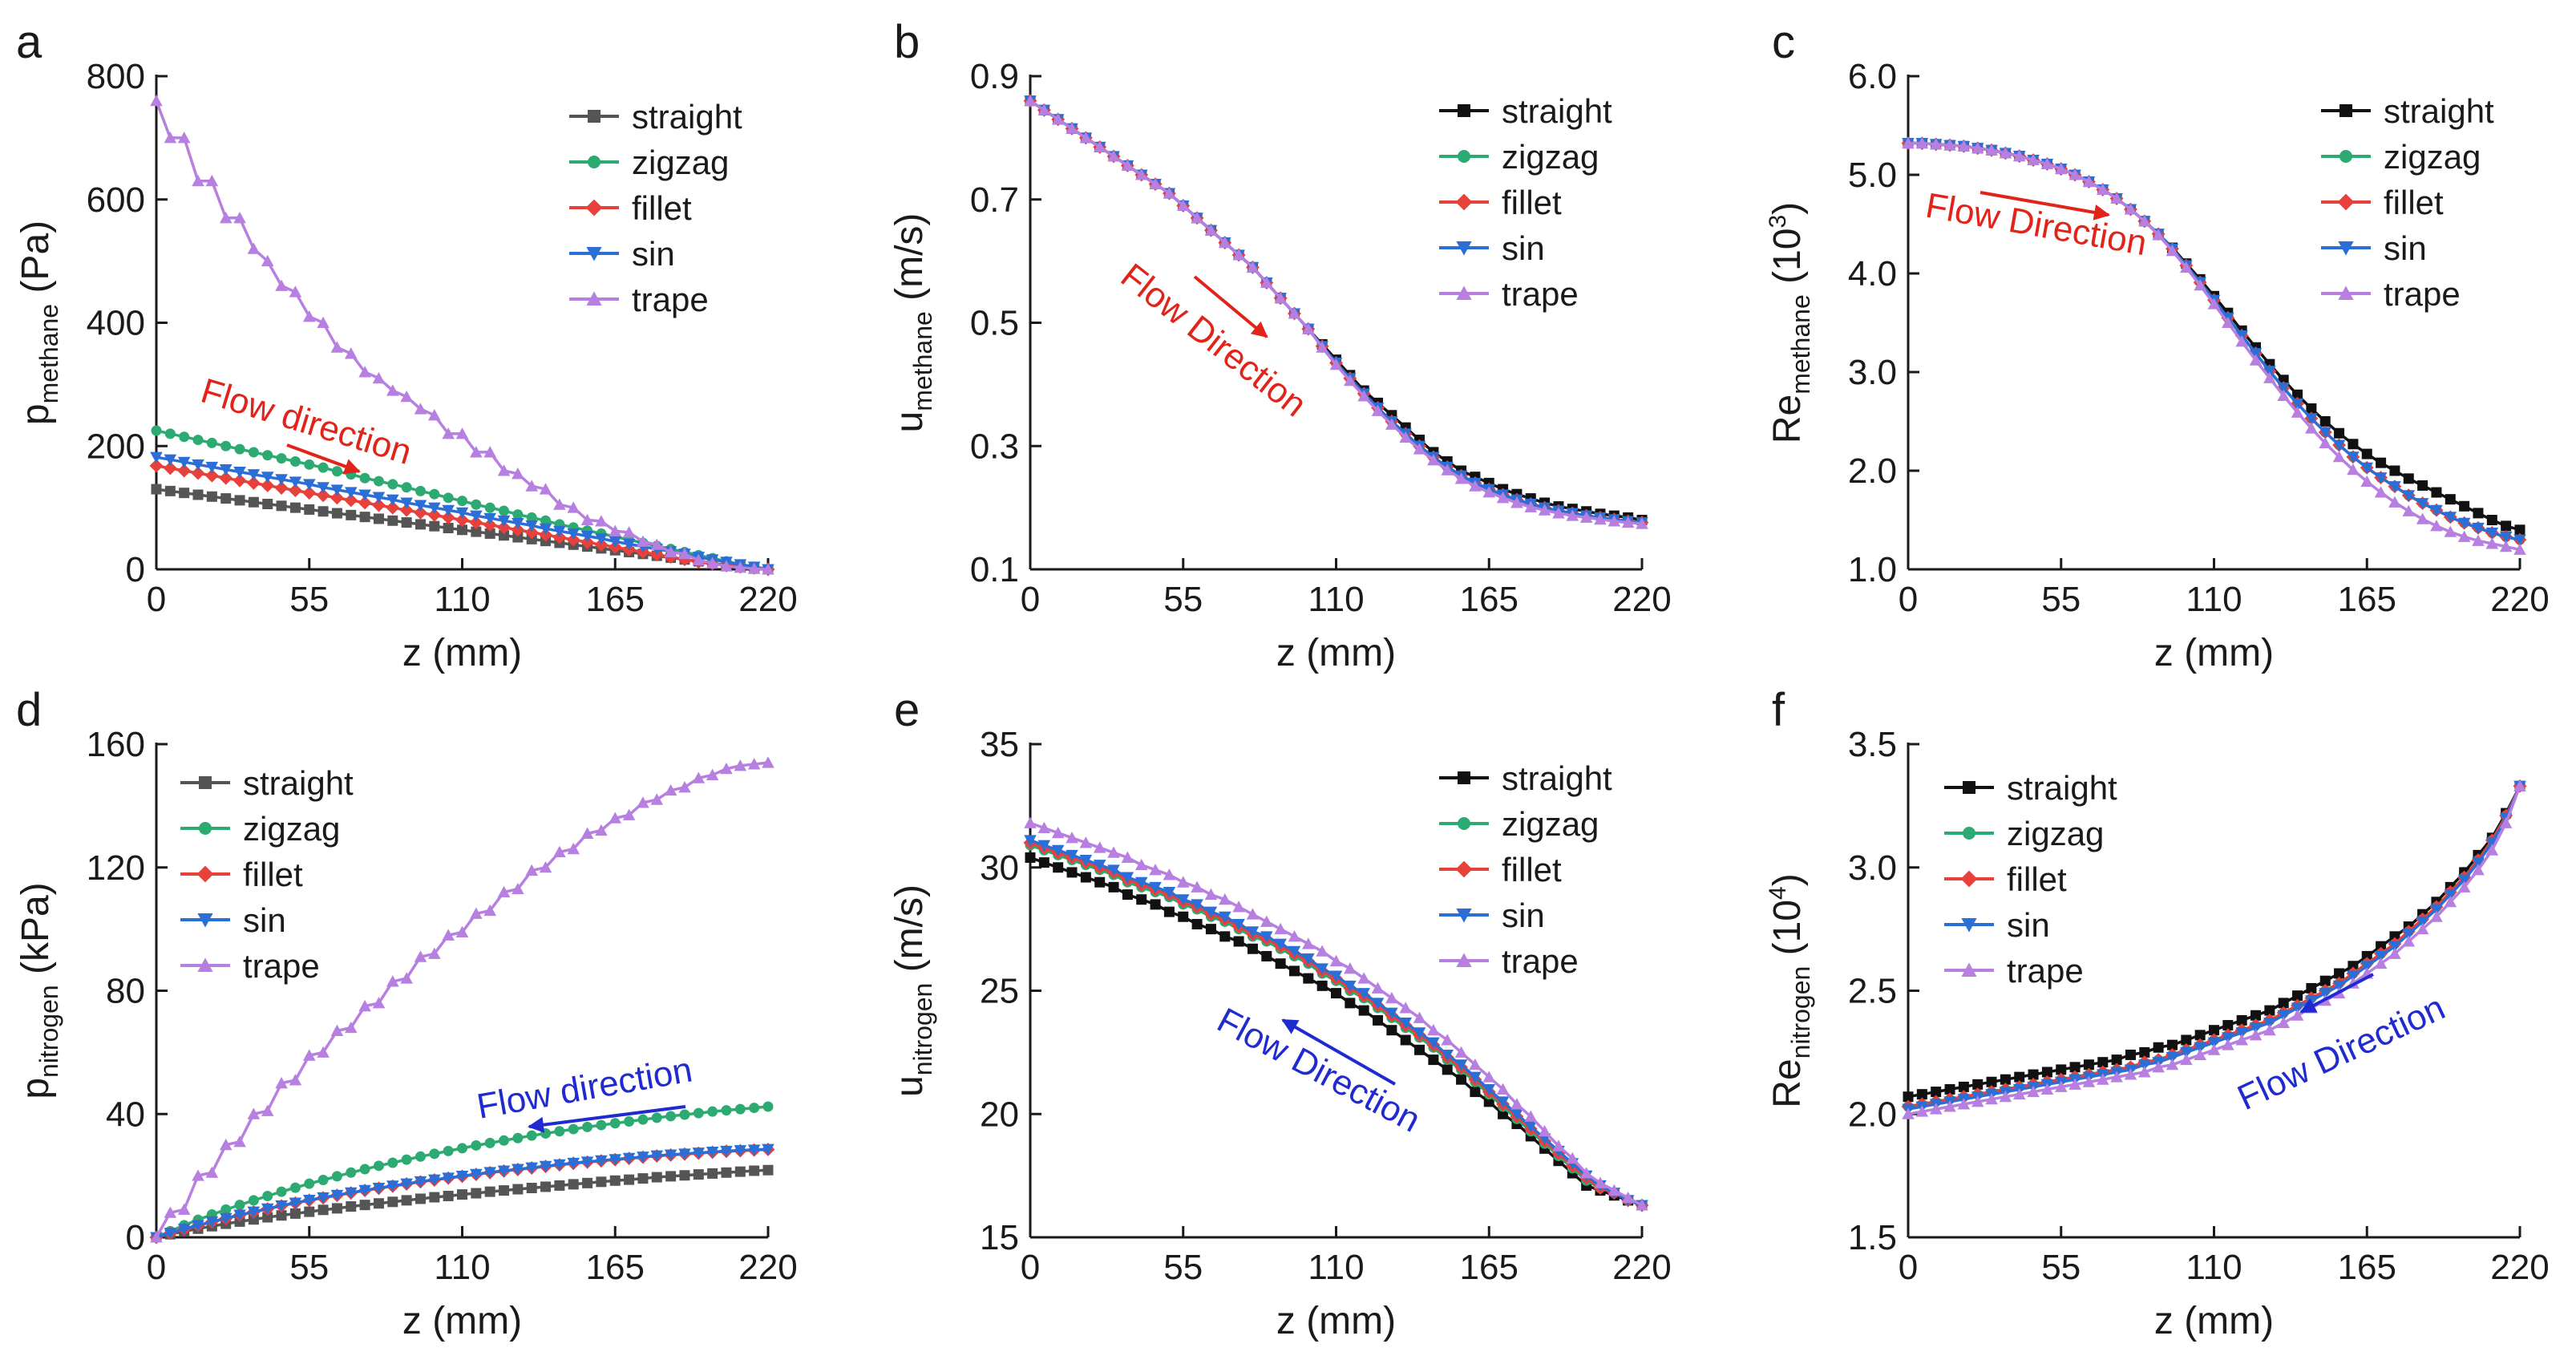 The image size is (2576, 1360). Describe the element at coordinates (264, 920) in the screenshot. I see `legend-label: sin` at that location.